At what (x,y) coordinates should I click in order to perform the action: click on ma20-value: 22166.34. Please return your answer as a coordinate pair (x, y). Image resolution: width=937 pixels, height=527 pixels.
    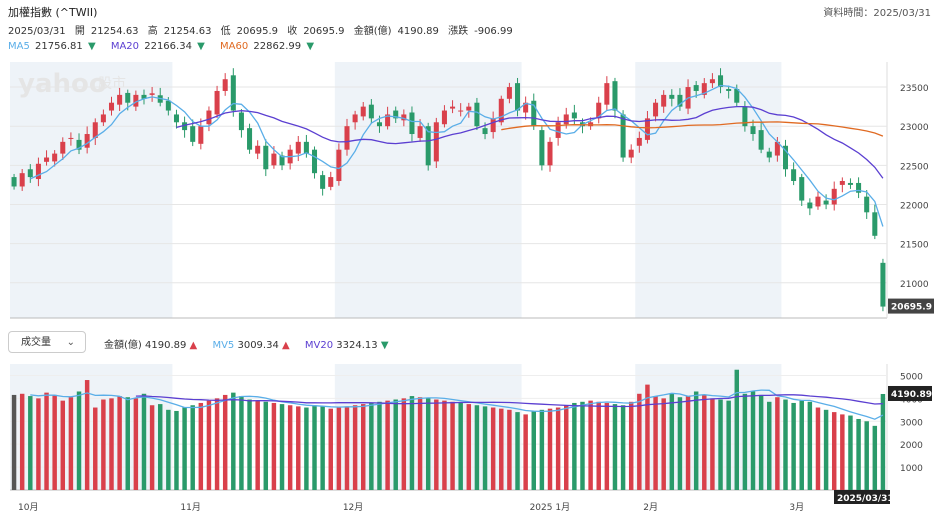
    Looking at the image, I should click on (168, 46).